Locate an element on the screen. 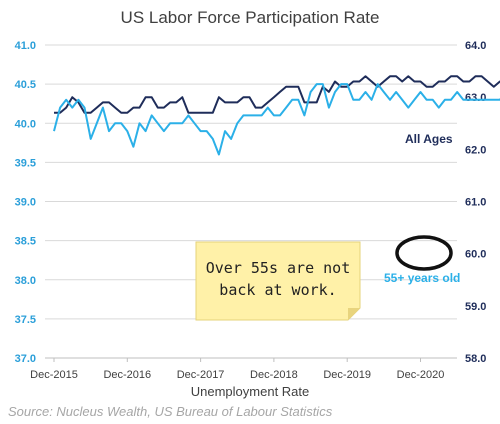 This screenshot has width=500, height=424. note-line-1: Over 55s are not is located at coordinates (278, 268).